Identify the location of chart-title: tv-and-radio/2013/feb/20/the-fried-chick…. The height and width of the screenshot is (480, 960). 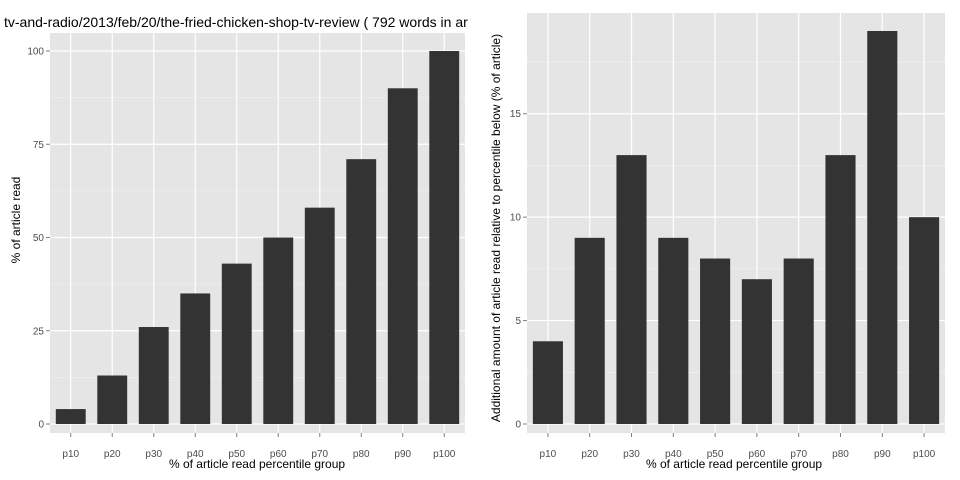
(236, 22).